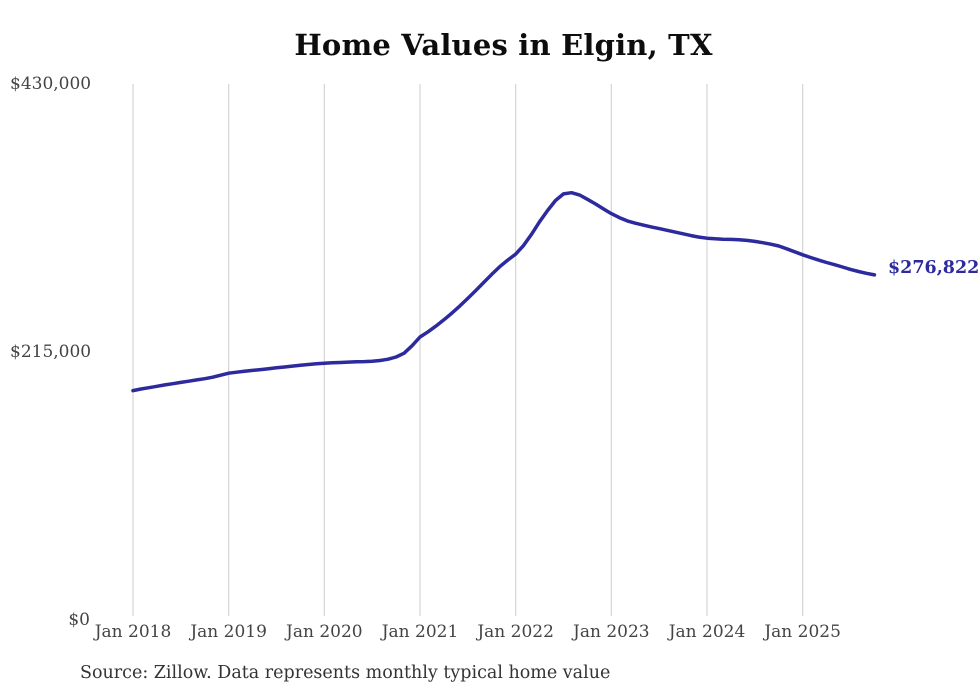 This screenshot has height=699, width=980. Describe the element at coordinates (133, 632) in the screenshot. I see `x-axis-tick-label: Jan 2018` at that location.